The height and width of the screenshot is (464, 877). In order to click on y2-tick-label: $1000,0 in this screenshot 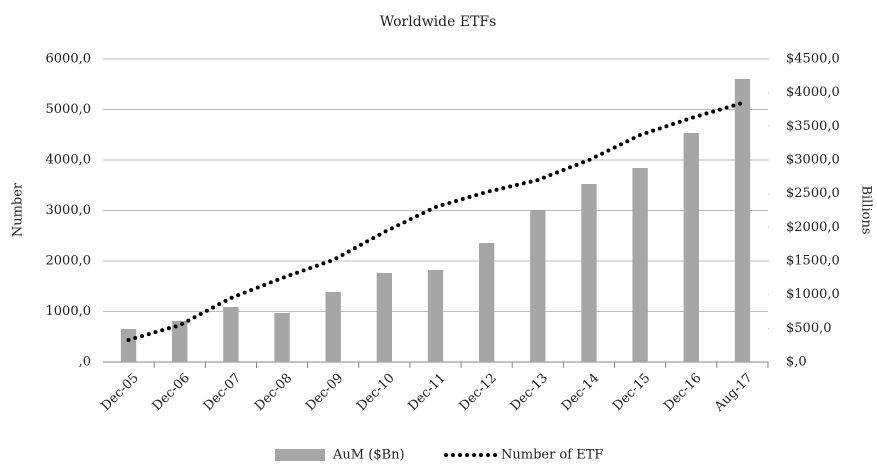, I will do `click(813, 294)`.